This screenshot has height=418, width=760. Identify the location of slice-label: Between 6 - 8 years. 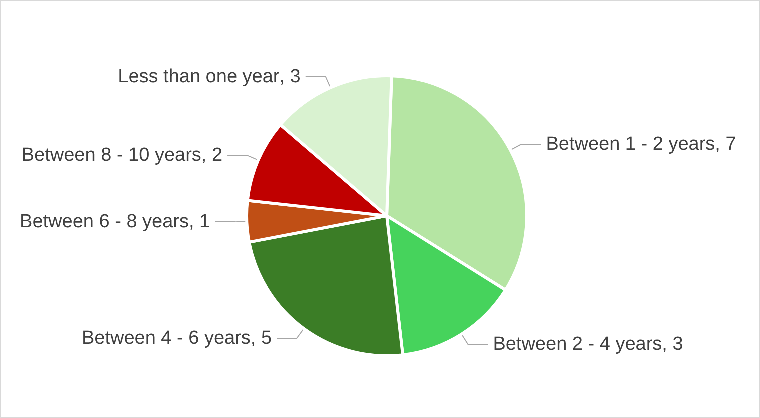
(104, 222).